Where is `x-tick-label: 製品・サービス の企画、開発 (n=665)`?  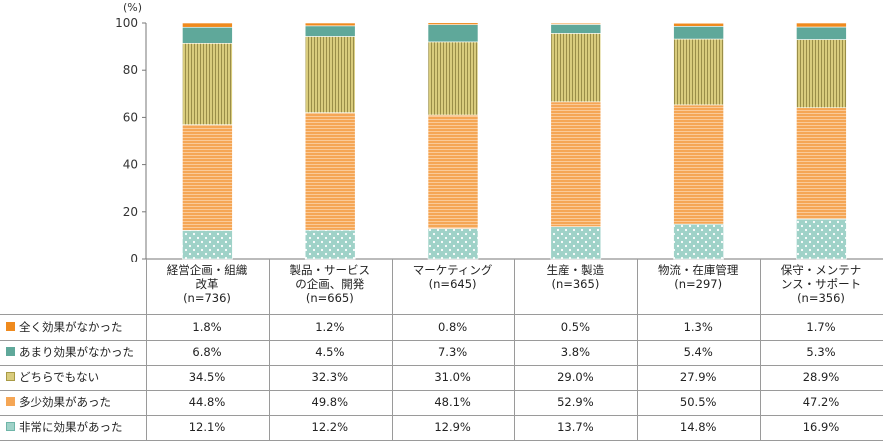 x-tick-label: 製品・サービス の企画、開発 (n=665) is located at coordinates (330, 284).